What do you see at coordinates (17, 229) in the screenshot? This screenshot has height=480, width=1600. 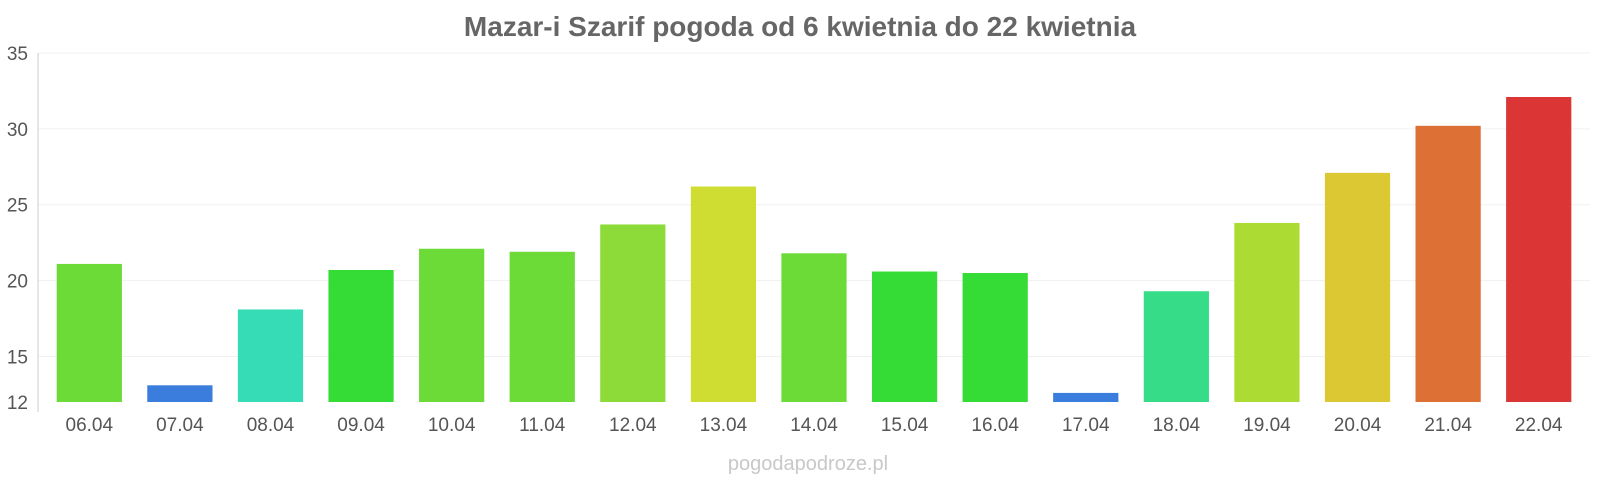 I see `y-axis-ticks: 12 15 20 25 30 35` at bounding box center [17, 229].